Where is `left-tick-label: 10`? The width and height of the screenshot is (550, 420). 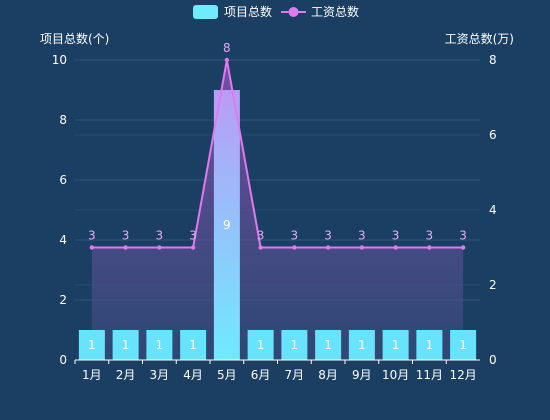 left-tick-label: 10 is located at coordinates (59, 60).